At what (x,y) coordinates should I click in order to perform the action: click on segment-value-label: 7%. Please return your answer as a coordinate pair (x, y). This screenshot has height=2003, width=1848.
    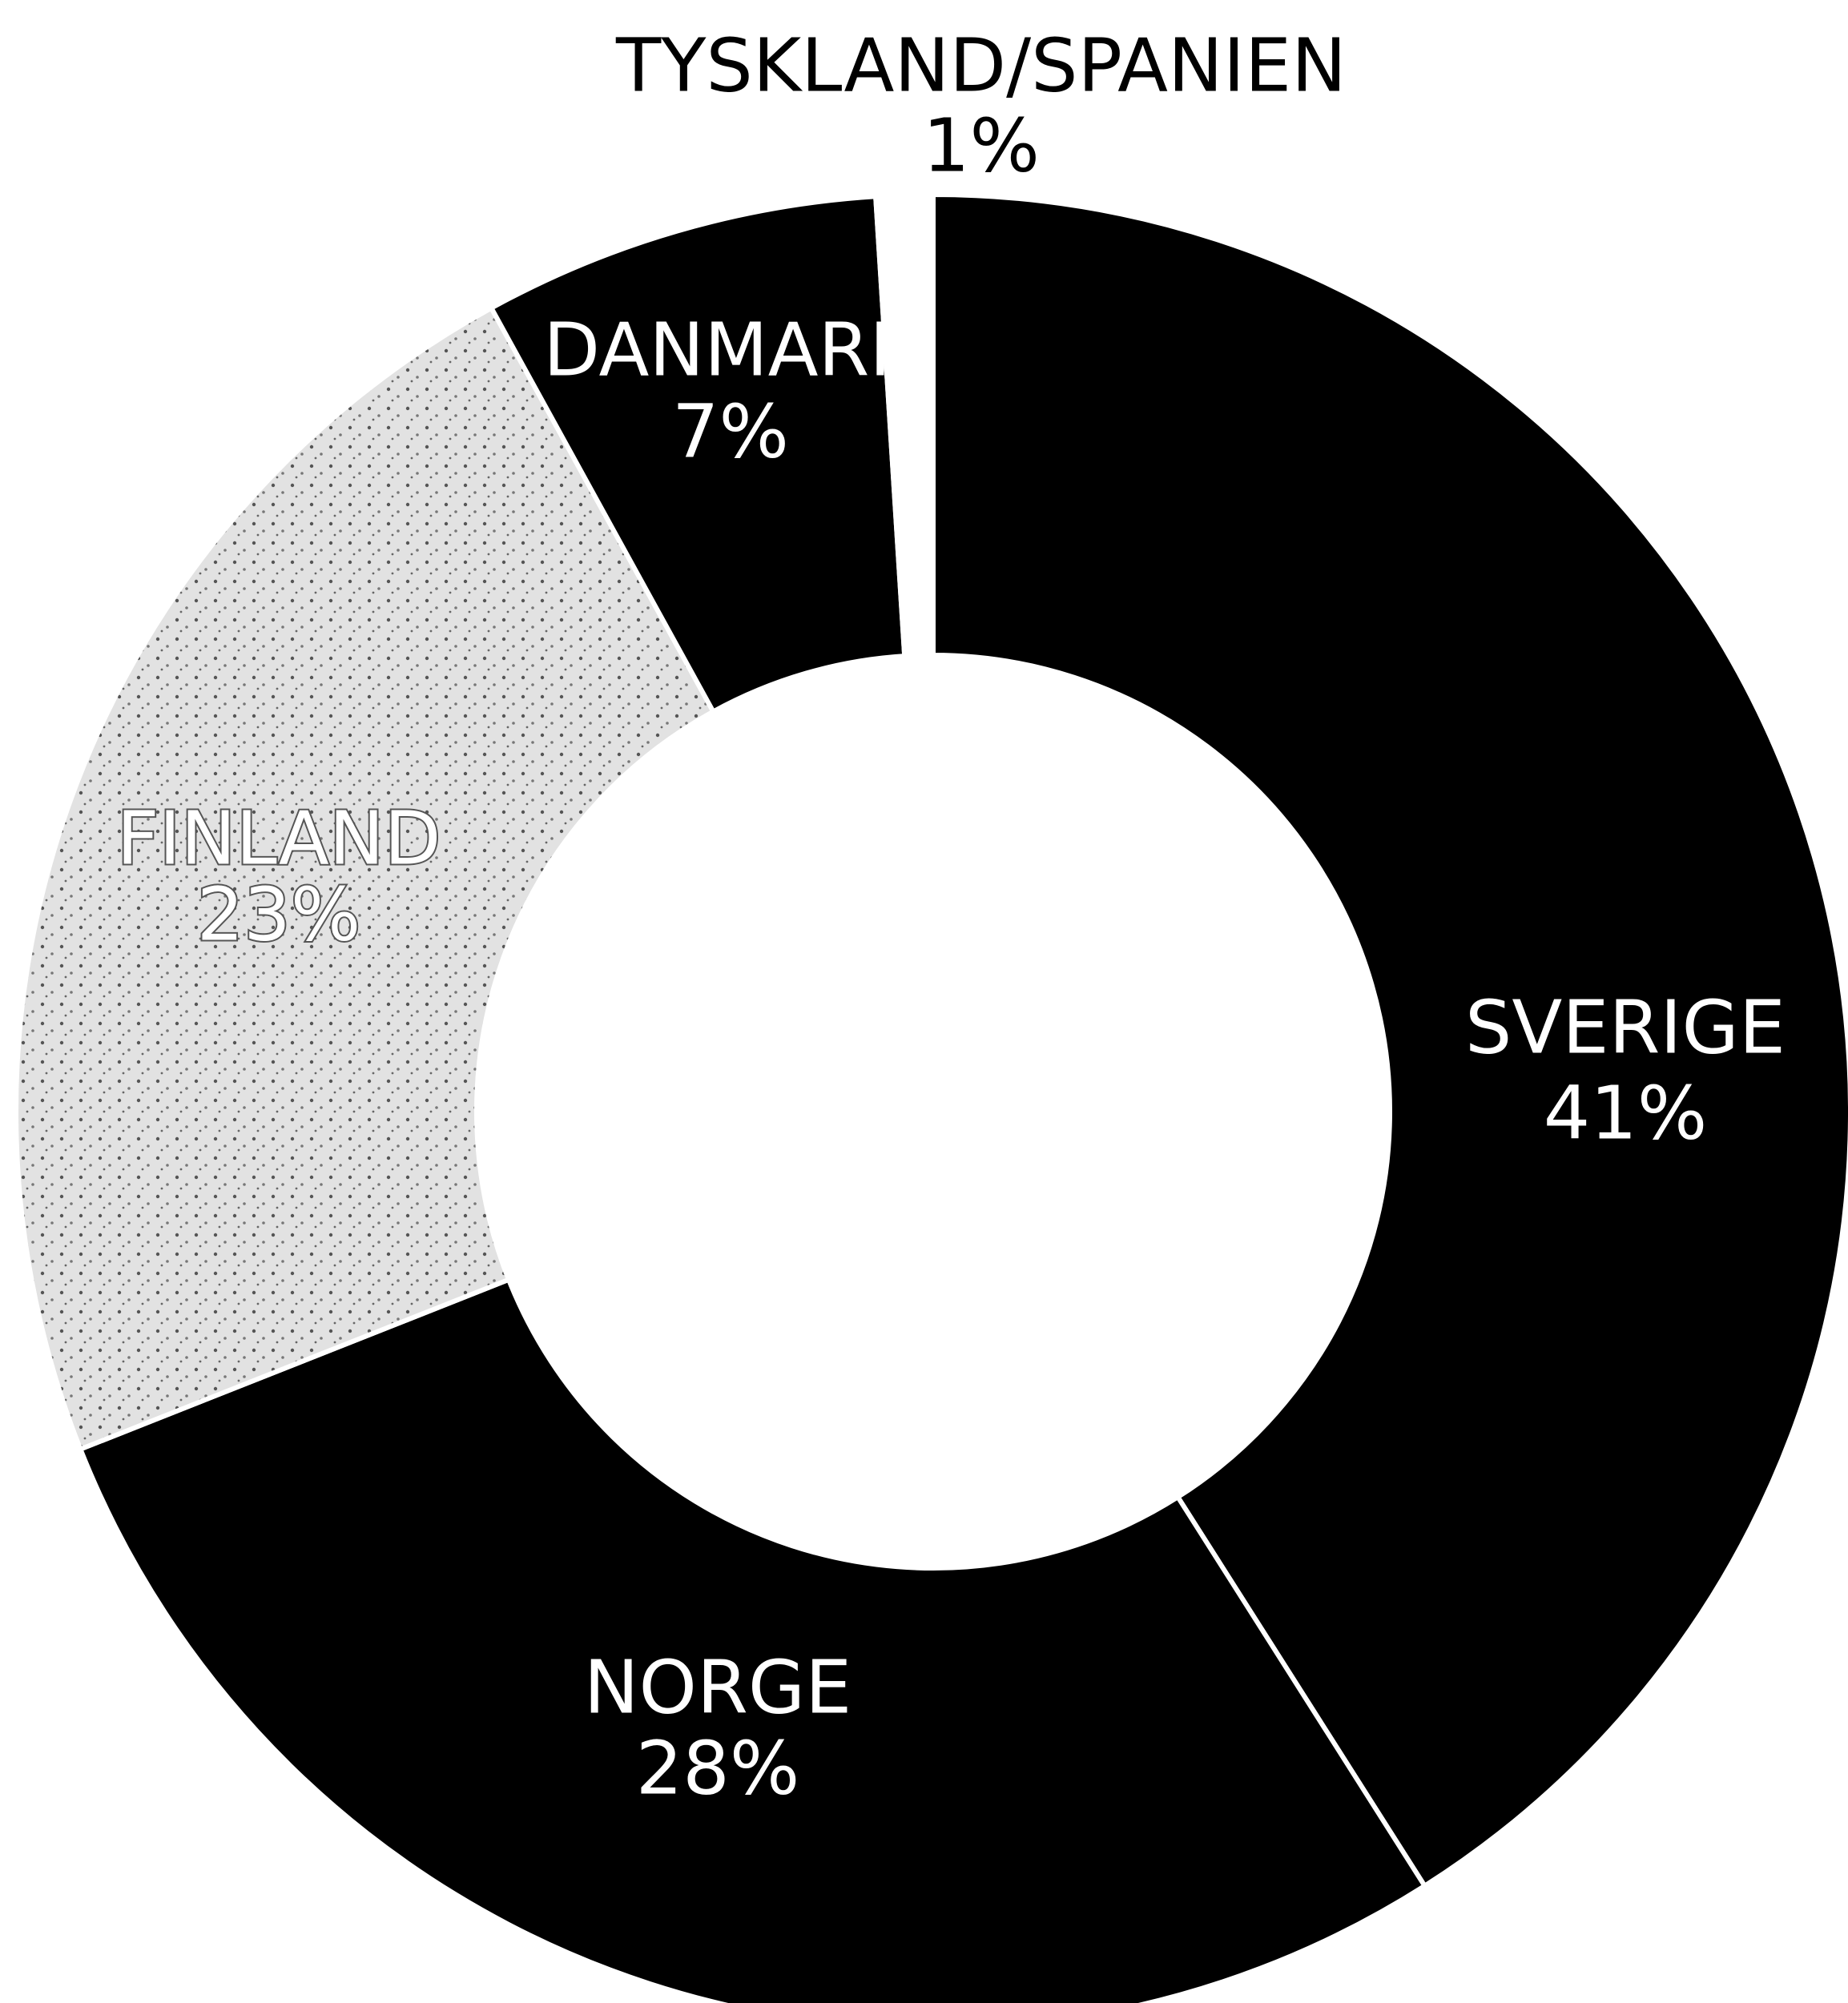
    Looking at the image, I should click on (730, 431).